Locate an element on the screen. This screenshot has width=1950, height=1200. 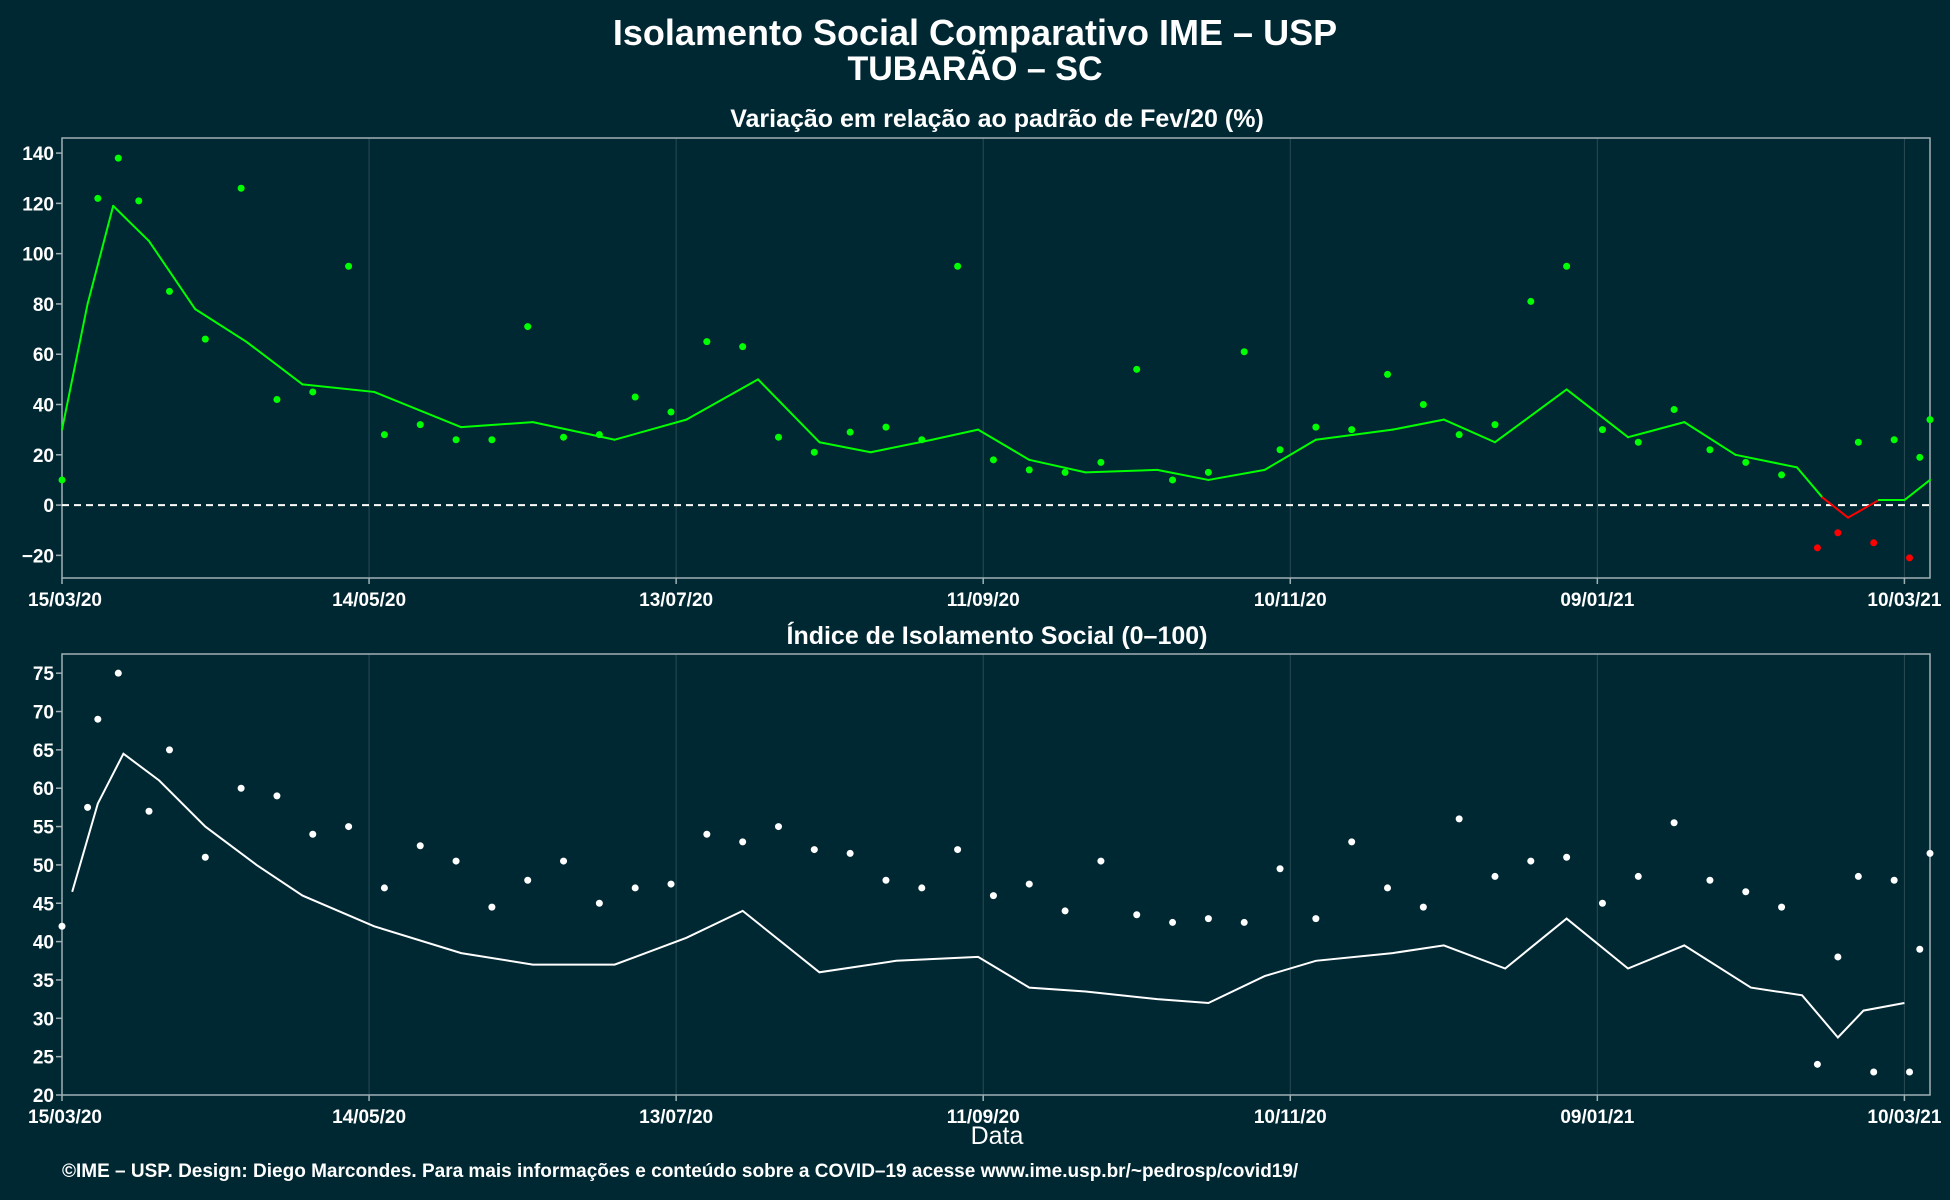
y-tick-label: 0 is located at coordinates (48, 506).